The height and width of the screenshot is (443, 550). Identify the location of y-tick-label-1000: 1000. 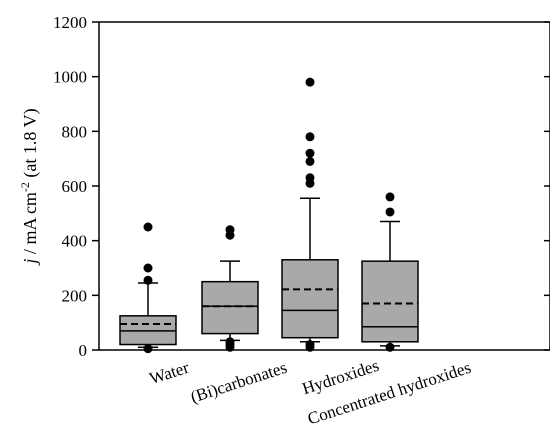
(70, 77).